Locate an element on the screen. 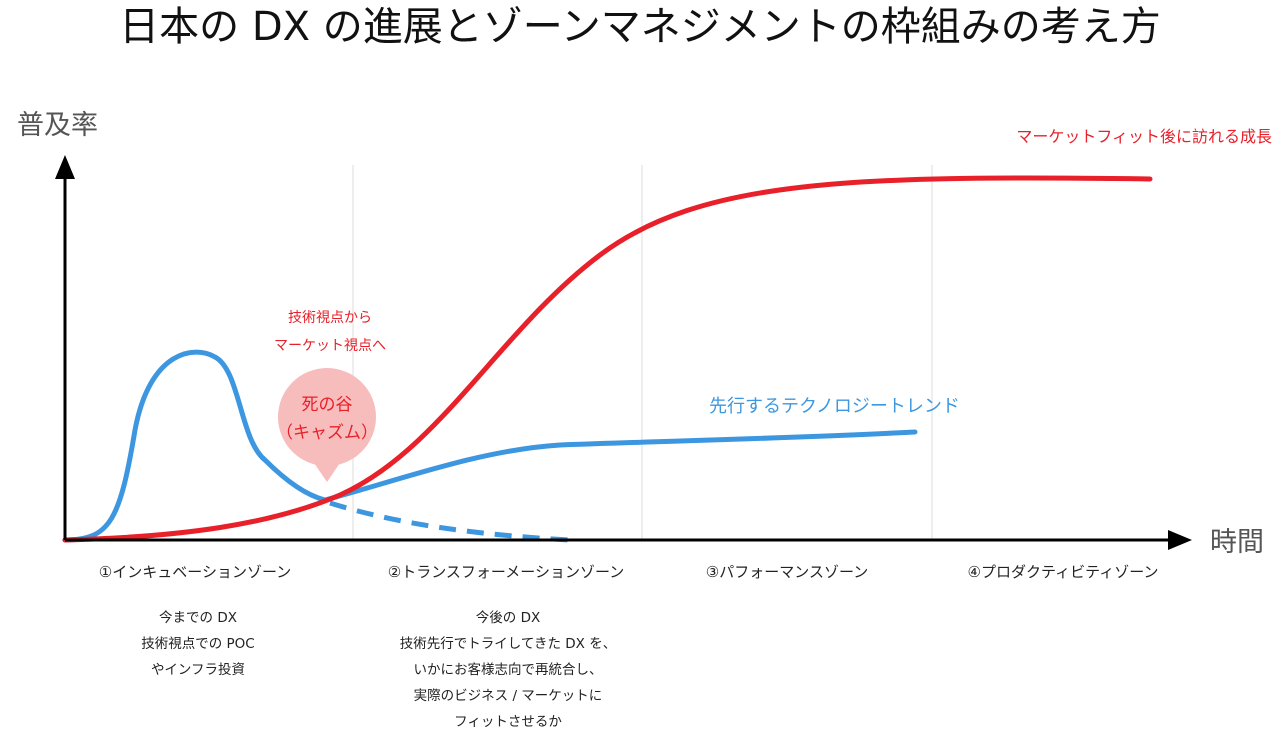 The width and height of the screenshot is (1280, 735). zone-label-transformation: ②トランスフォーメーションゾーン is located at coordinates (506, 572).